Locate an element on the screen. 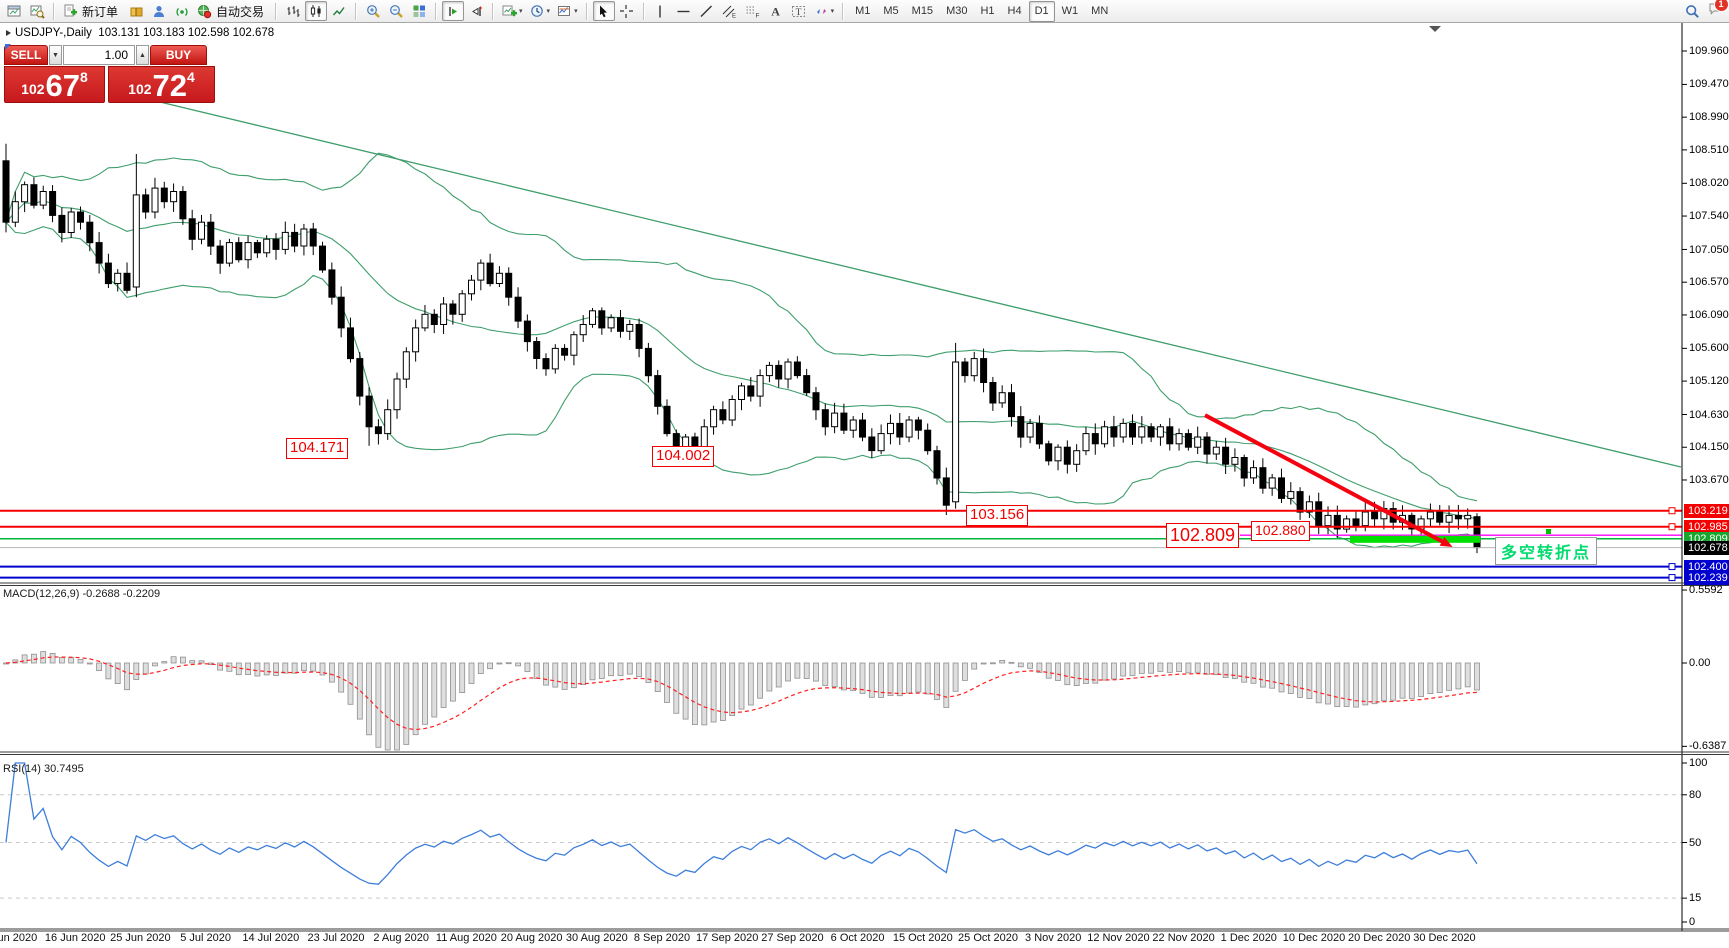 Image resolution: width=1729 pixels, height=948 pixels. line-chart-icon is located at coordinates (339, 11).